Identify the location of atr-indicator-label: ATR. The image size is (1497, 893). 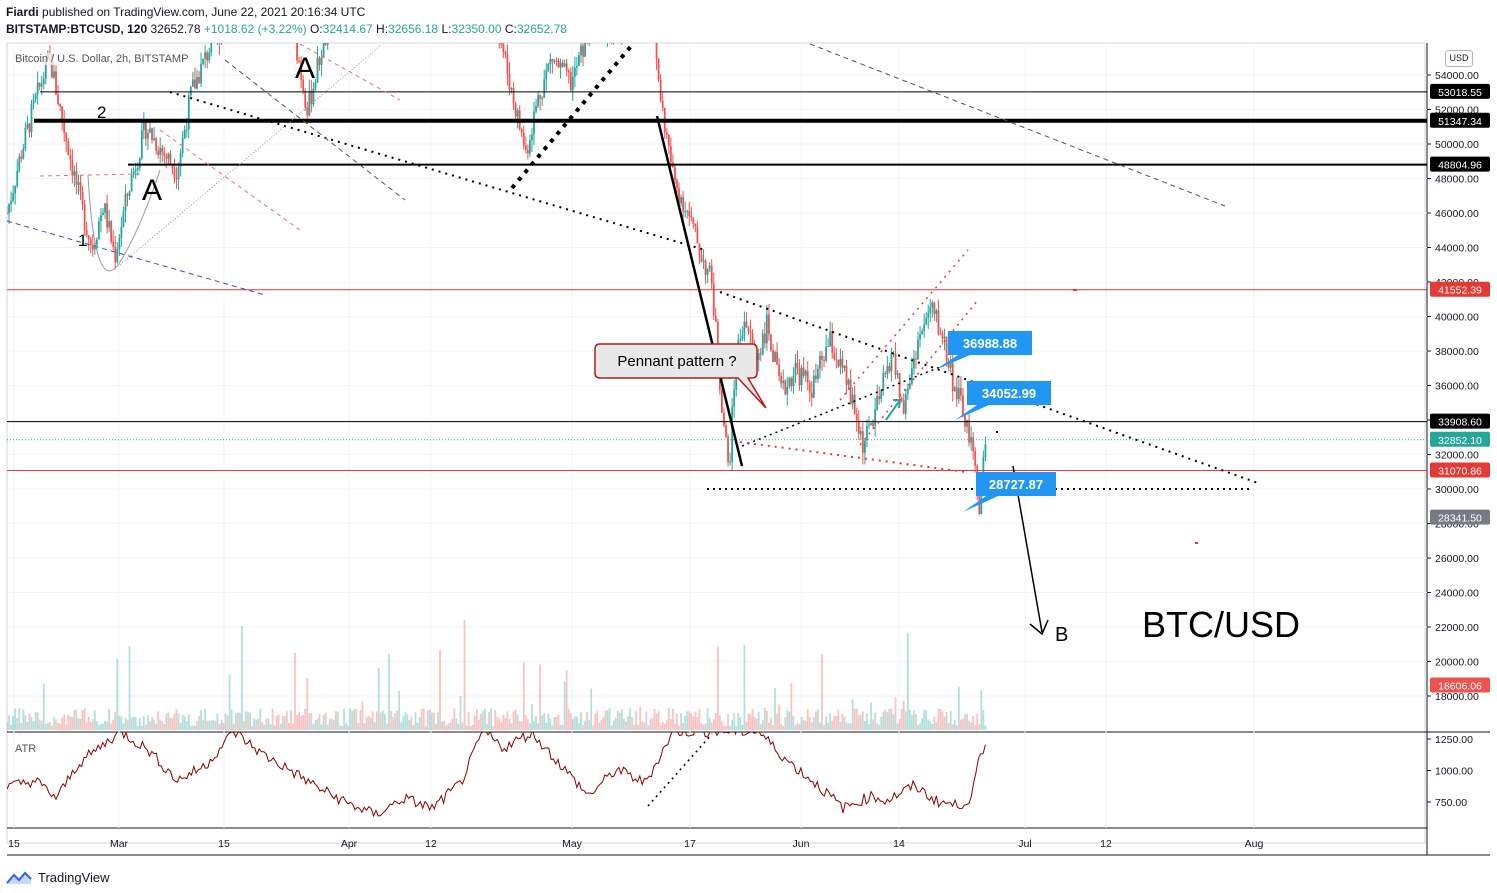
(26, 749).